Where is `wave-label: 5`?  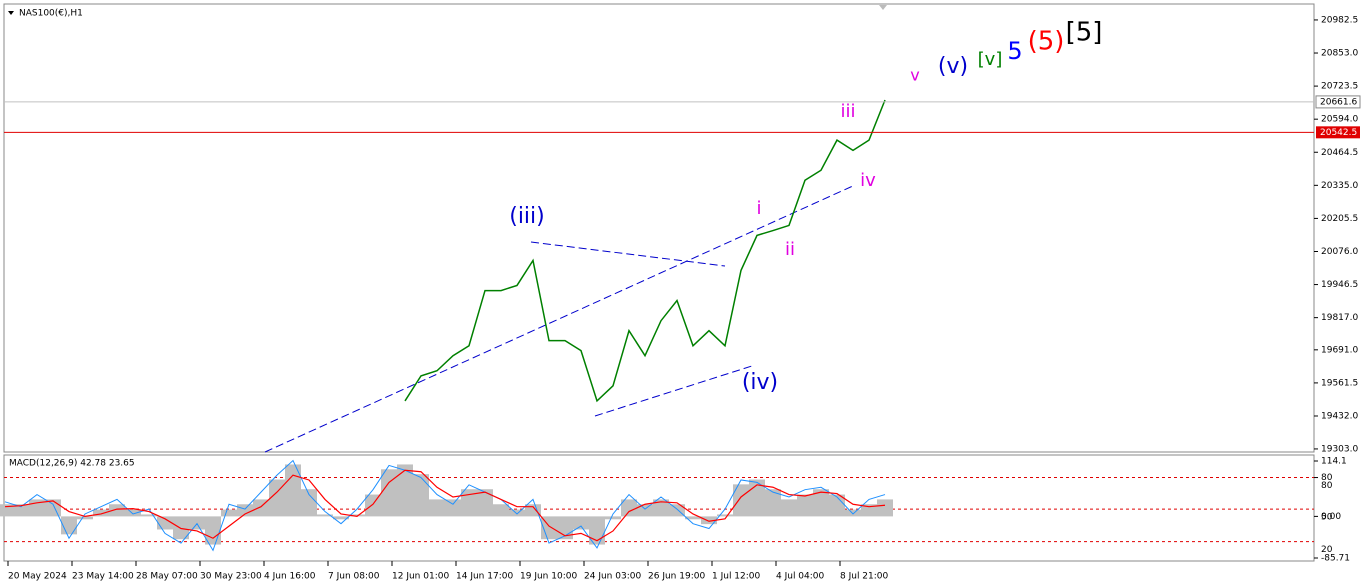 wave-label: 5 is located at coordinates (1014, 51).